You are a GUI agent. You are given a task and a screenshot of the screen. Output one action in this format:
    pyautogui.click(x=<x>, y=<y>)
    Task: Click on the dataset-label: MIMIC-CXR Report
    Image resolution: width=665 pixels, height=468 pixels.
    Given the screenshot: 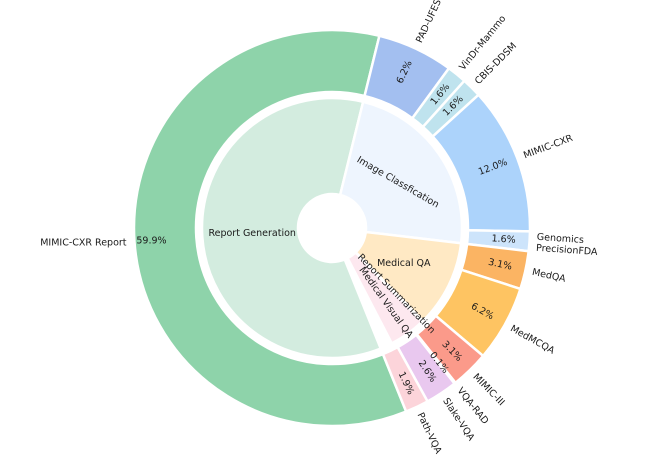 What is the action you would take?
    pyautogui.click(x=83, y=242)
    